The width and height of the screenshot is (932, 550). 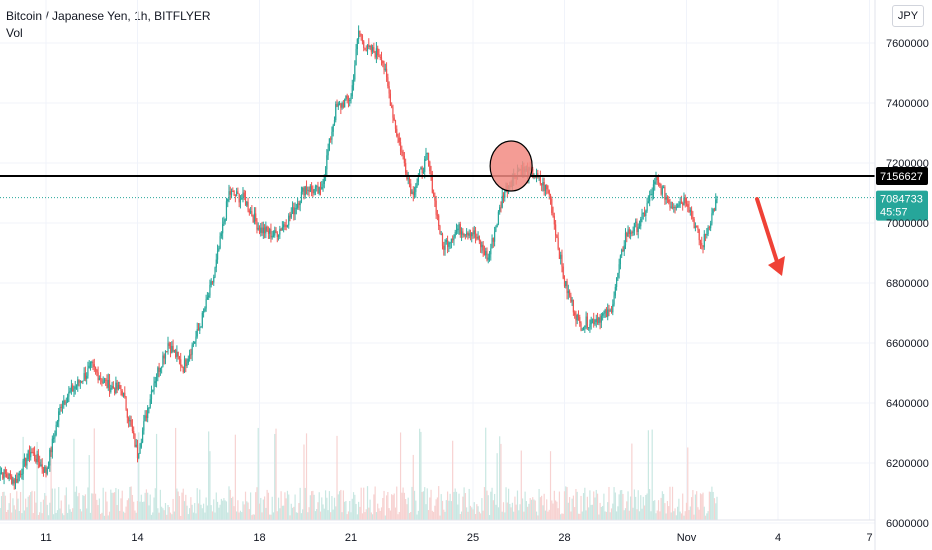 I want to click on currency-button: JPY, so click(x=908, y=16).